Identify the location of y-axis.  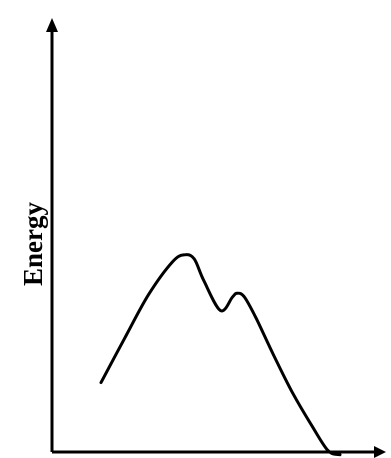
(52, 235).